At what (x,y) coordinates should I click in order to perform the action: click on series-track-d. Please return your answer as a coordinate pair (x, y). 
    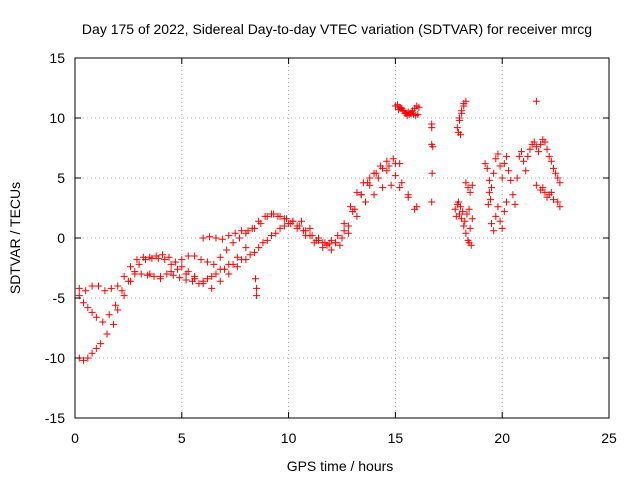
    Looking at the image, I should click on (309, 204).